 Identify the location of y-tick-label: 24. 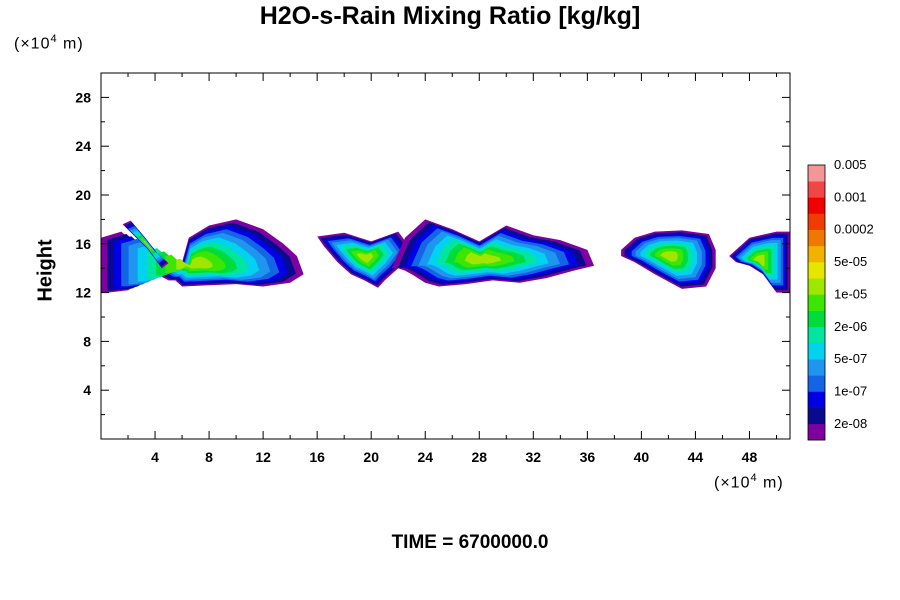
(83, 146).